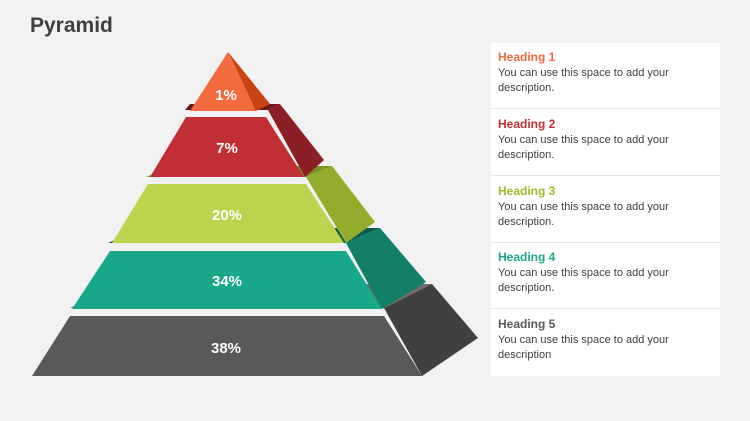 The height and width of the screenshot is (421, 750). I want to click on layer-4-side, so click(386, 268).